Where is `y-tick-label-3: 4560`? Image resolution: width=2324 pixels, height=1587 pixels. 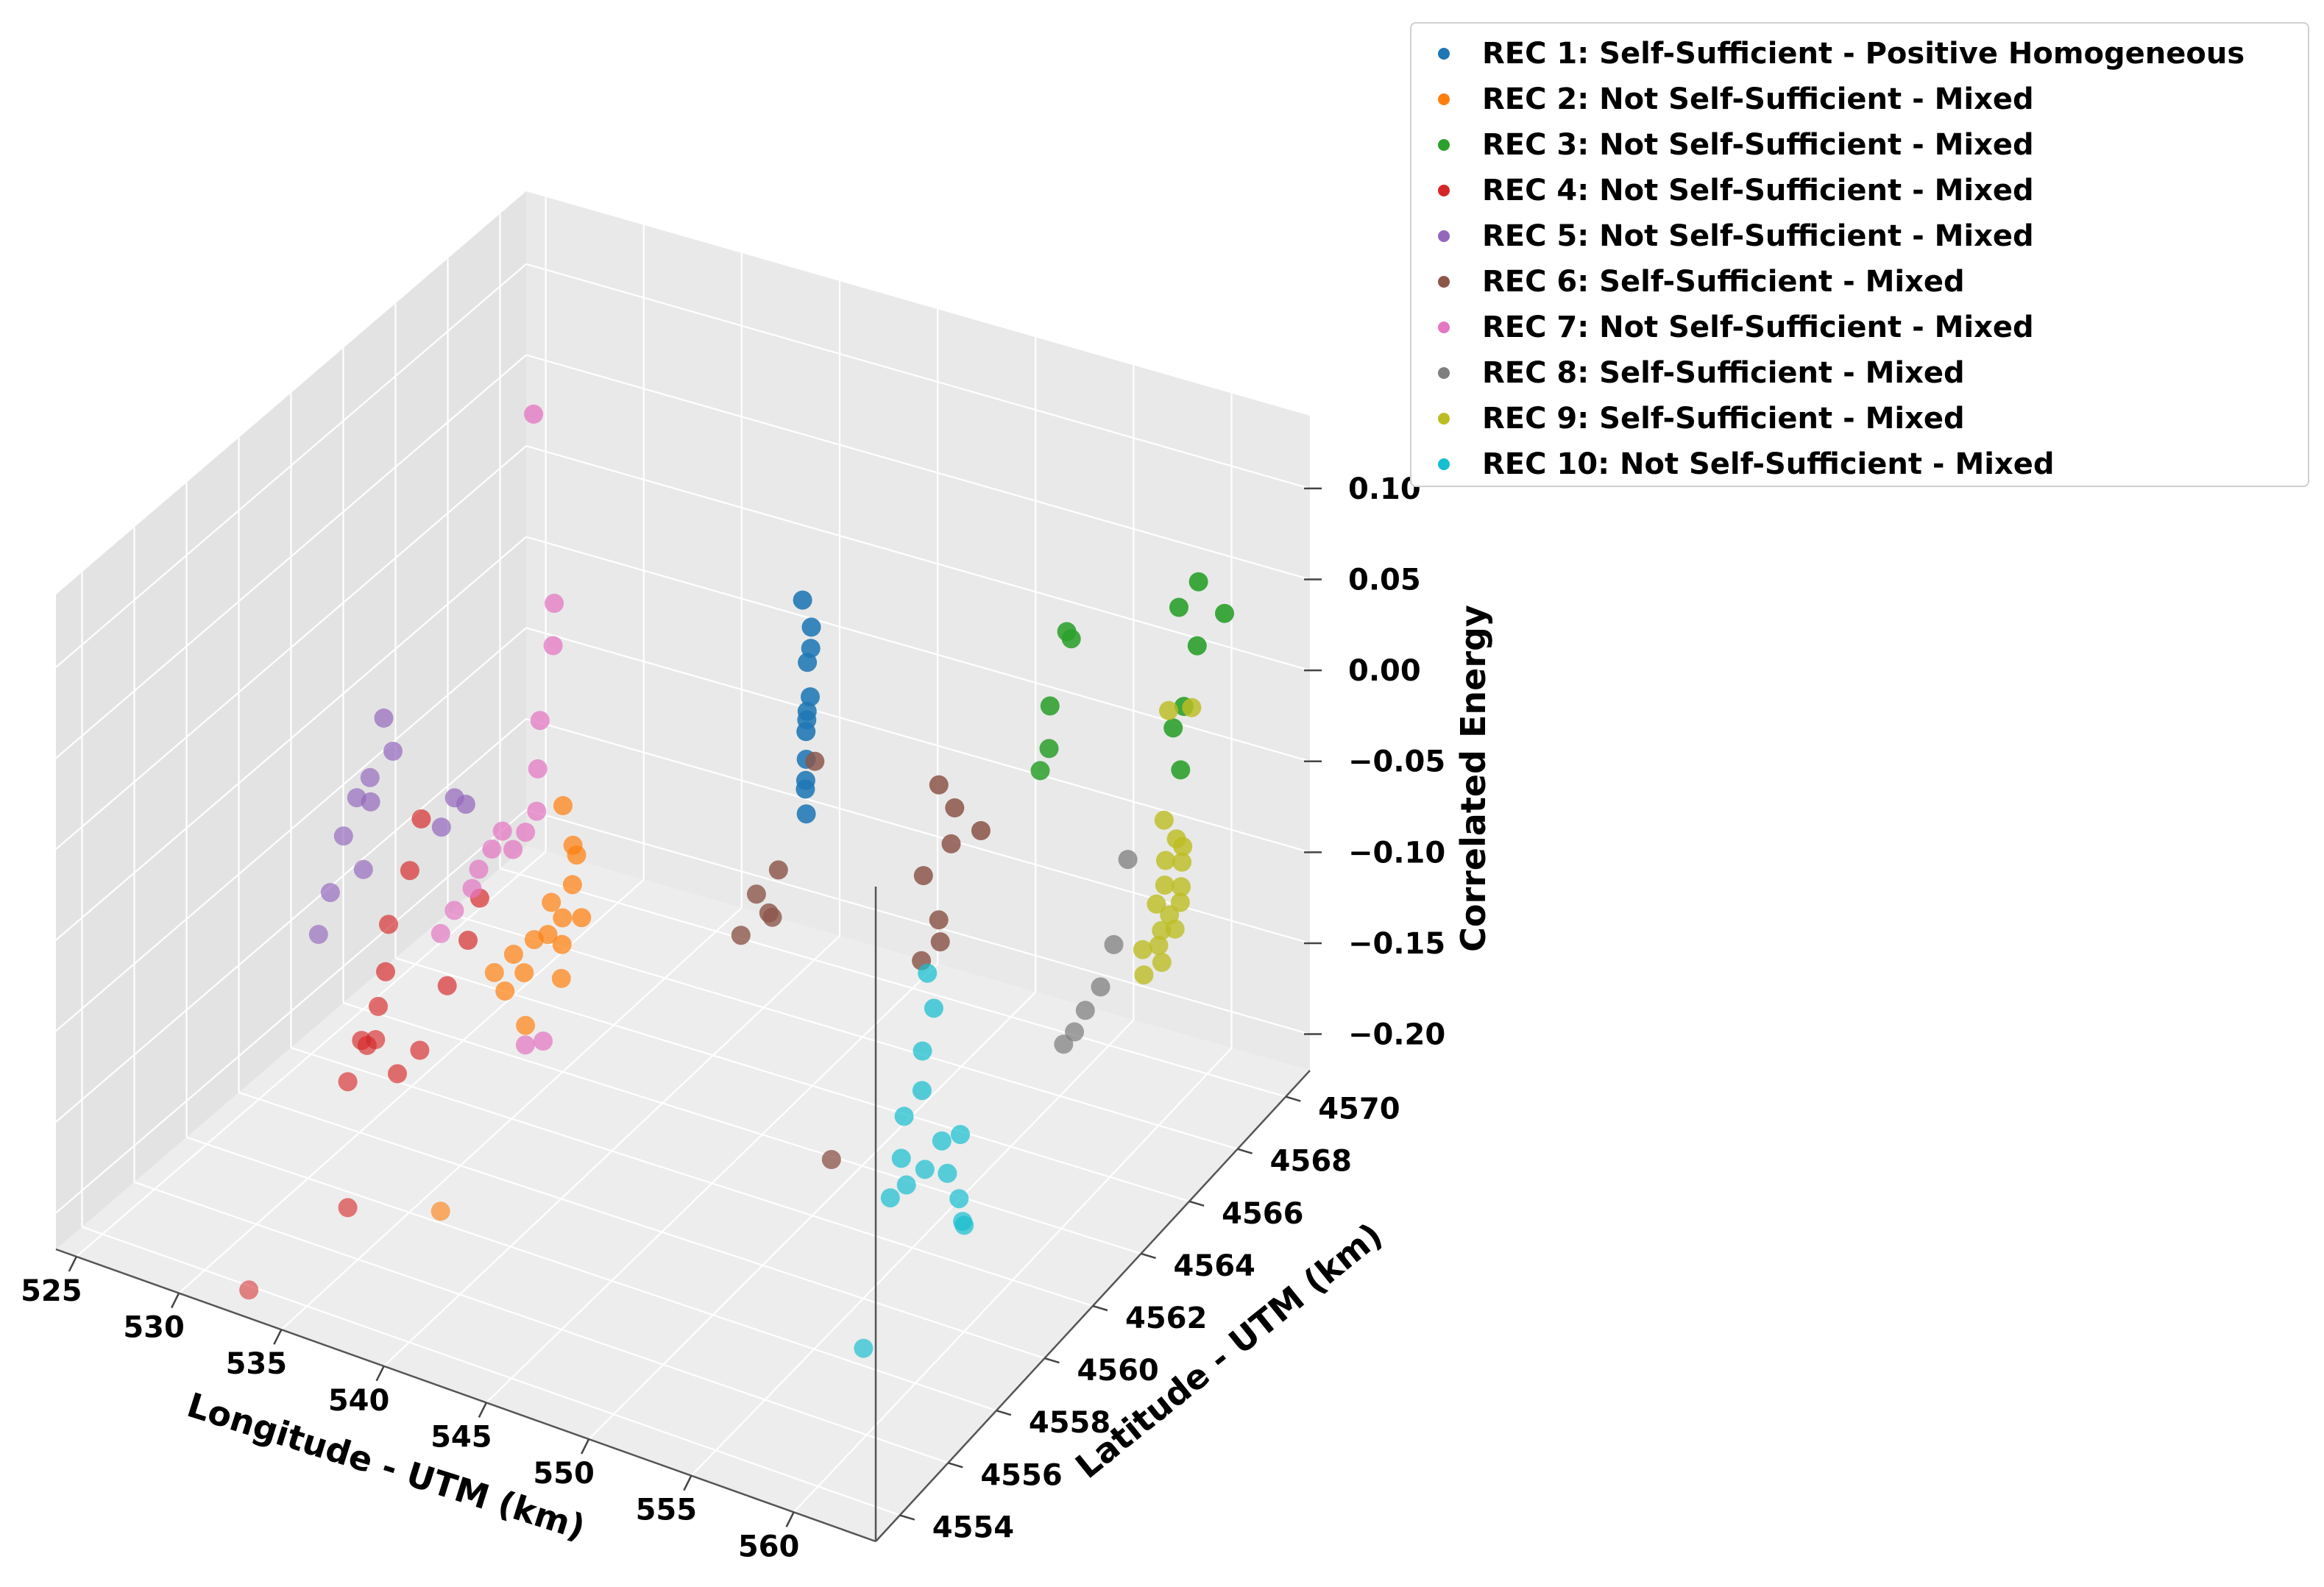
y-tick-label-3: 4560 is located at coordinates (1117, 1371).